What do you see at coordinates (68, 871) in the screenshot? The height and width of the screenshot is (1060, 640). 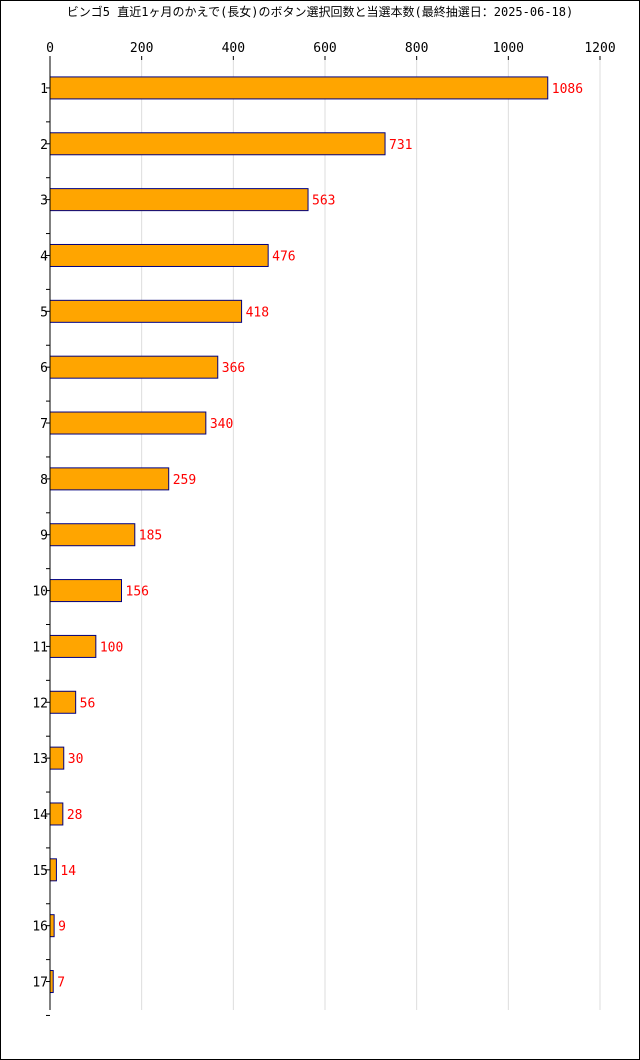 I see `data-label: 14` at bounding box center [68, 871].